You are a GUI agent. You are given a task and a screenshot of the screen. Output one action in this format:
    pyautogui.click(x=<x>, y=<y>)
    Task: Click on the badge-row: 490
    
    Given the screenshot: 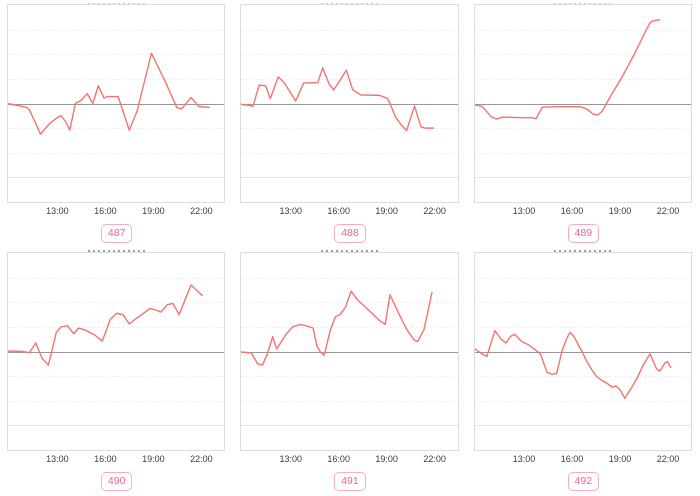 What is the action you would take?
    pyautogui.click(x=116, y=482)
    